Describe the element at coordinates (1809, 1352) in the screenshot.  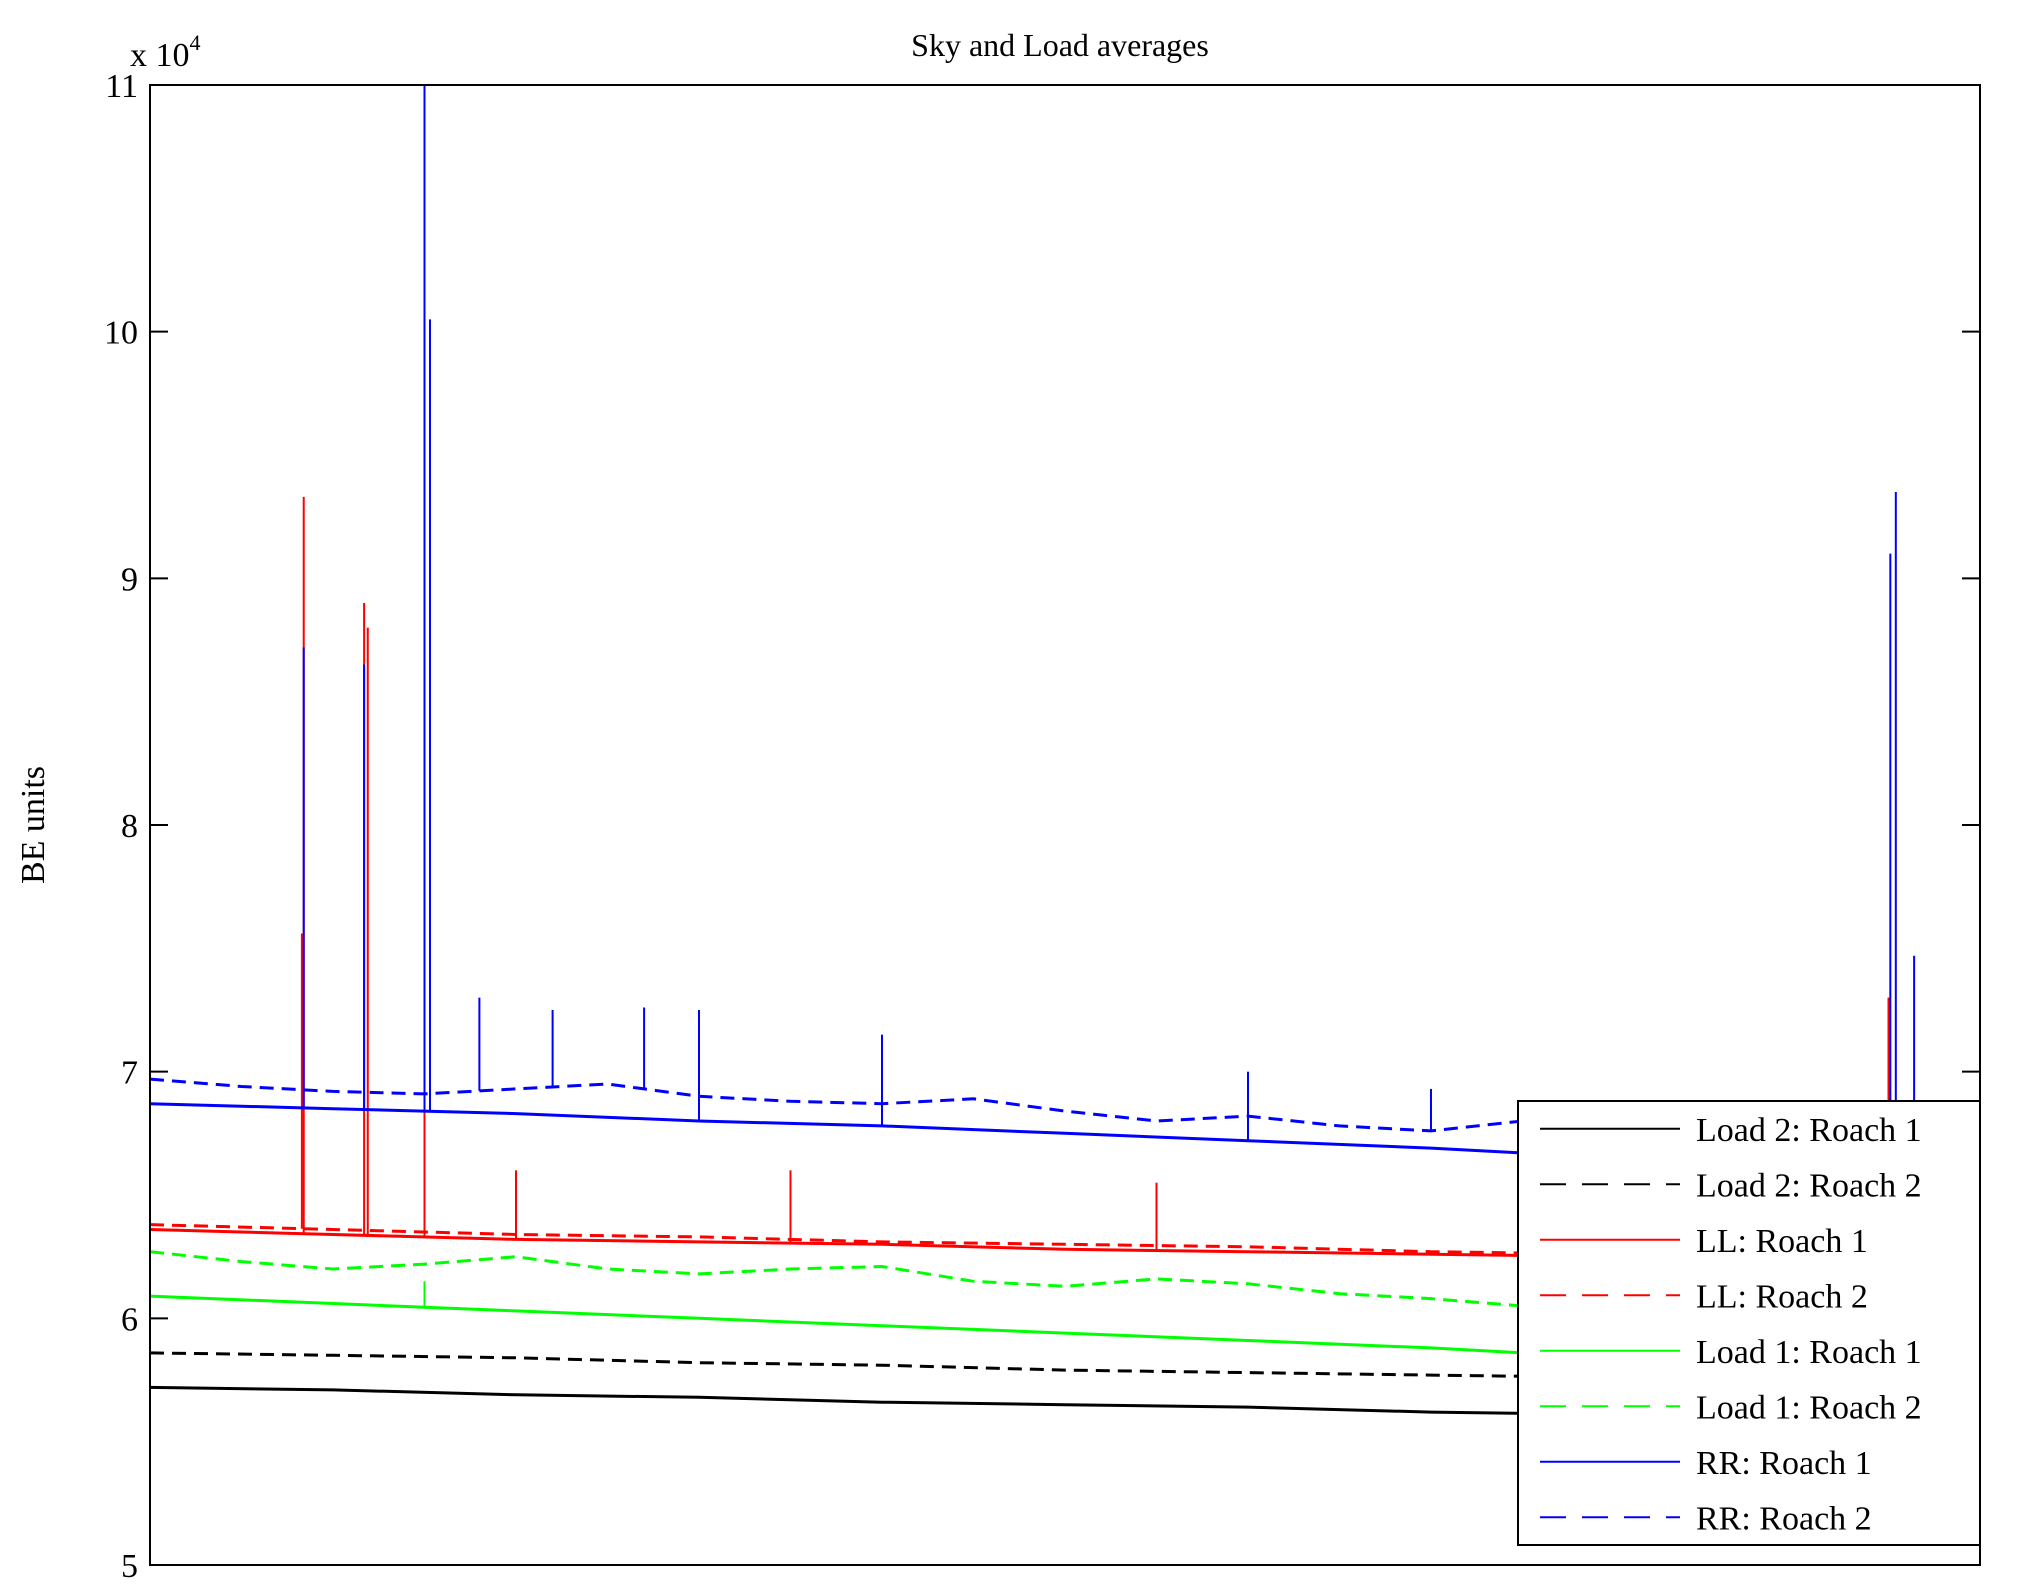
I see `legend-label: Load 1: Roach 1` at that location.